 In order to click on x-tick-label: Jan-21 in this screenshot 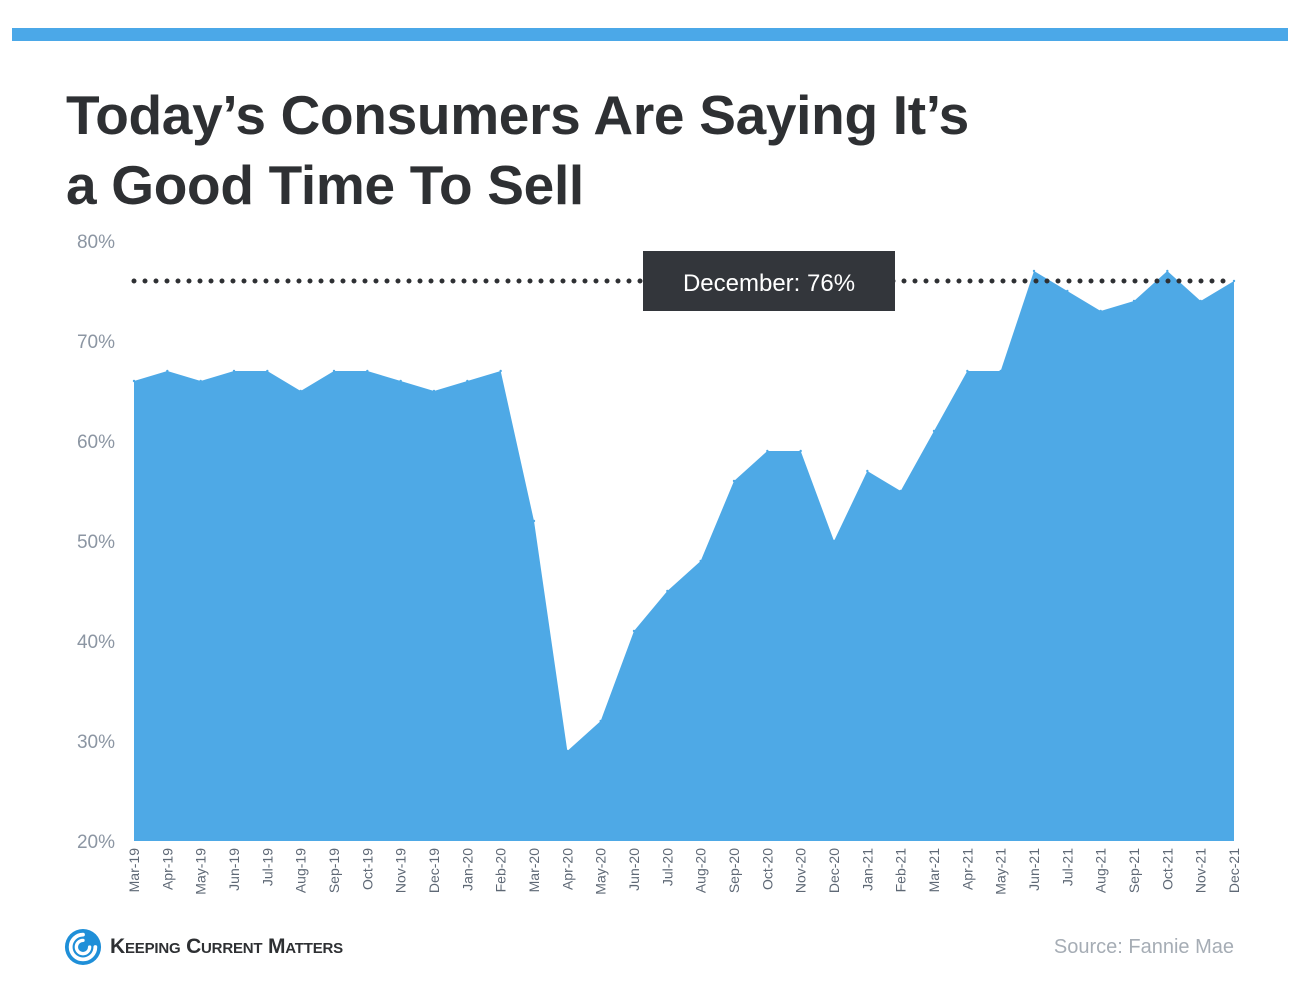, I will do `click(867, 869)`.